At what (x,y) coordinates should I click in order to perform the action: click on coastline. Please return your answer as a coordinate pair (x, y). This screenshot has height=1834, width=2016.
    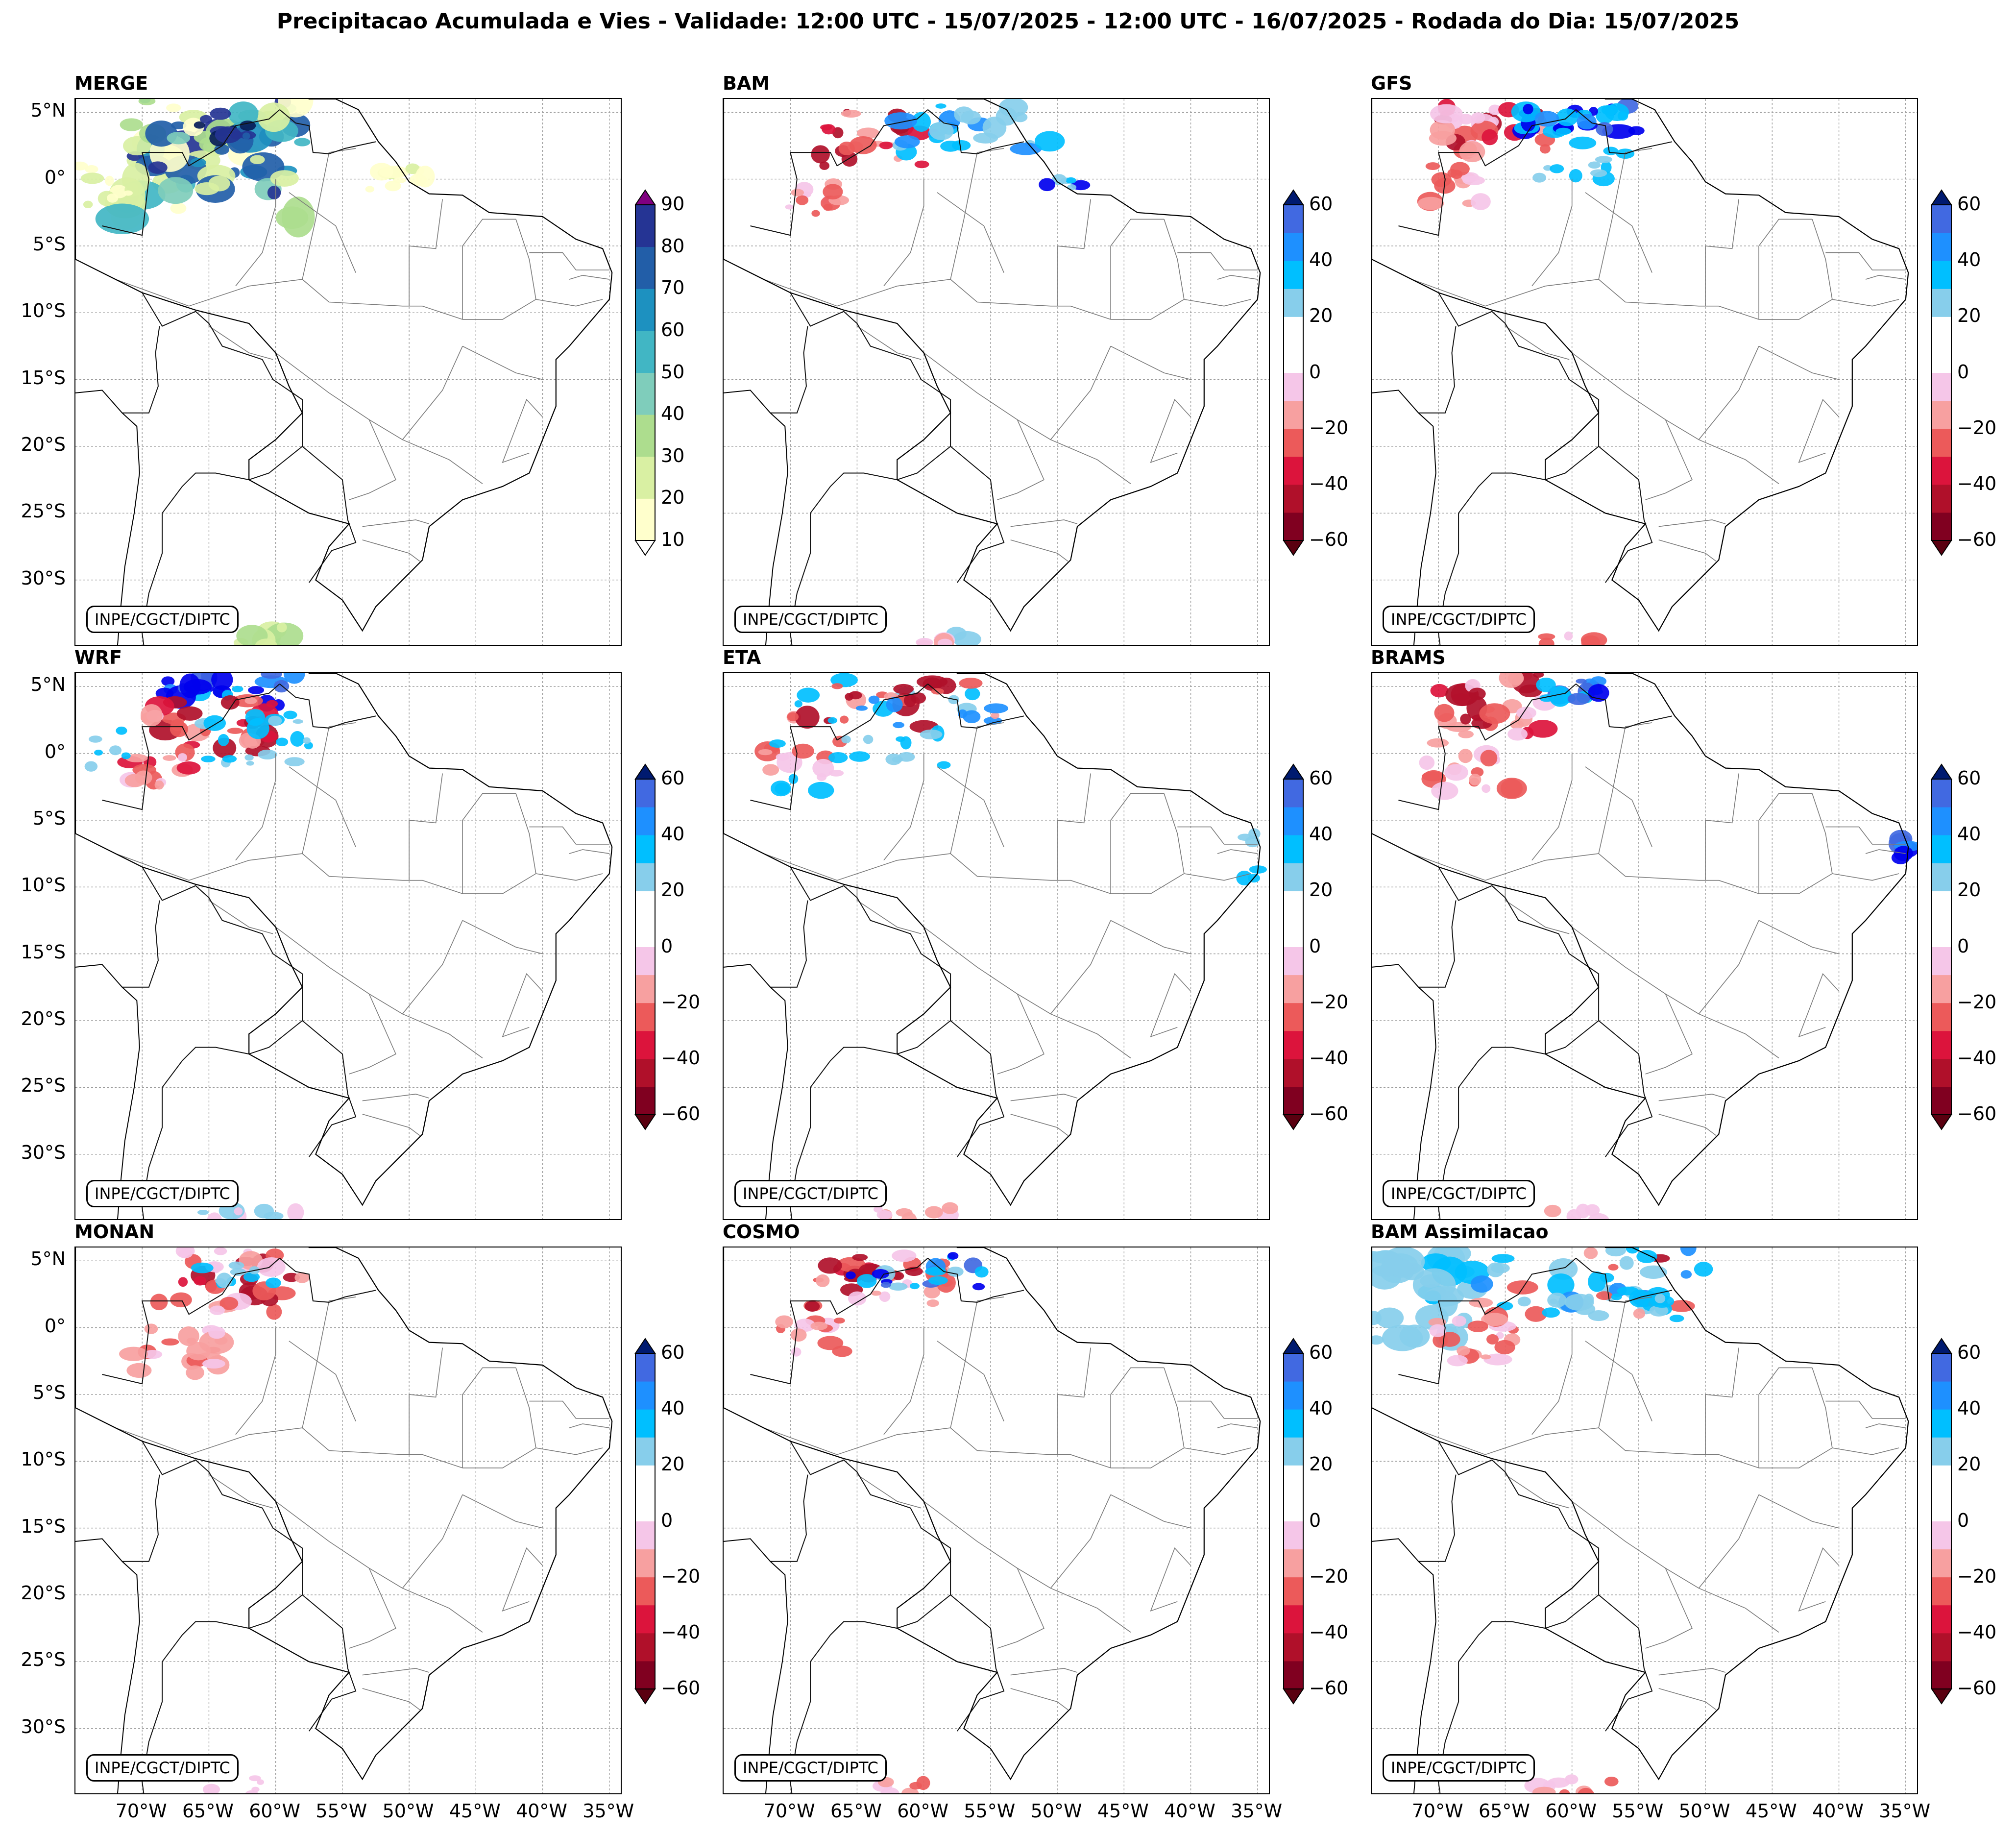
    Looking at the image, I should click on (344, 365).